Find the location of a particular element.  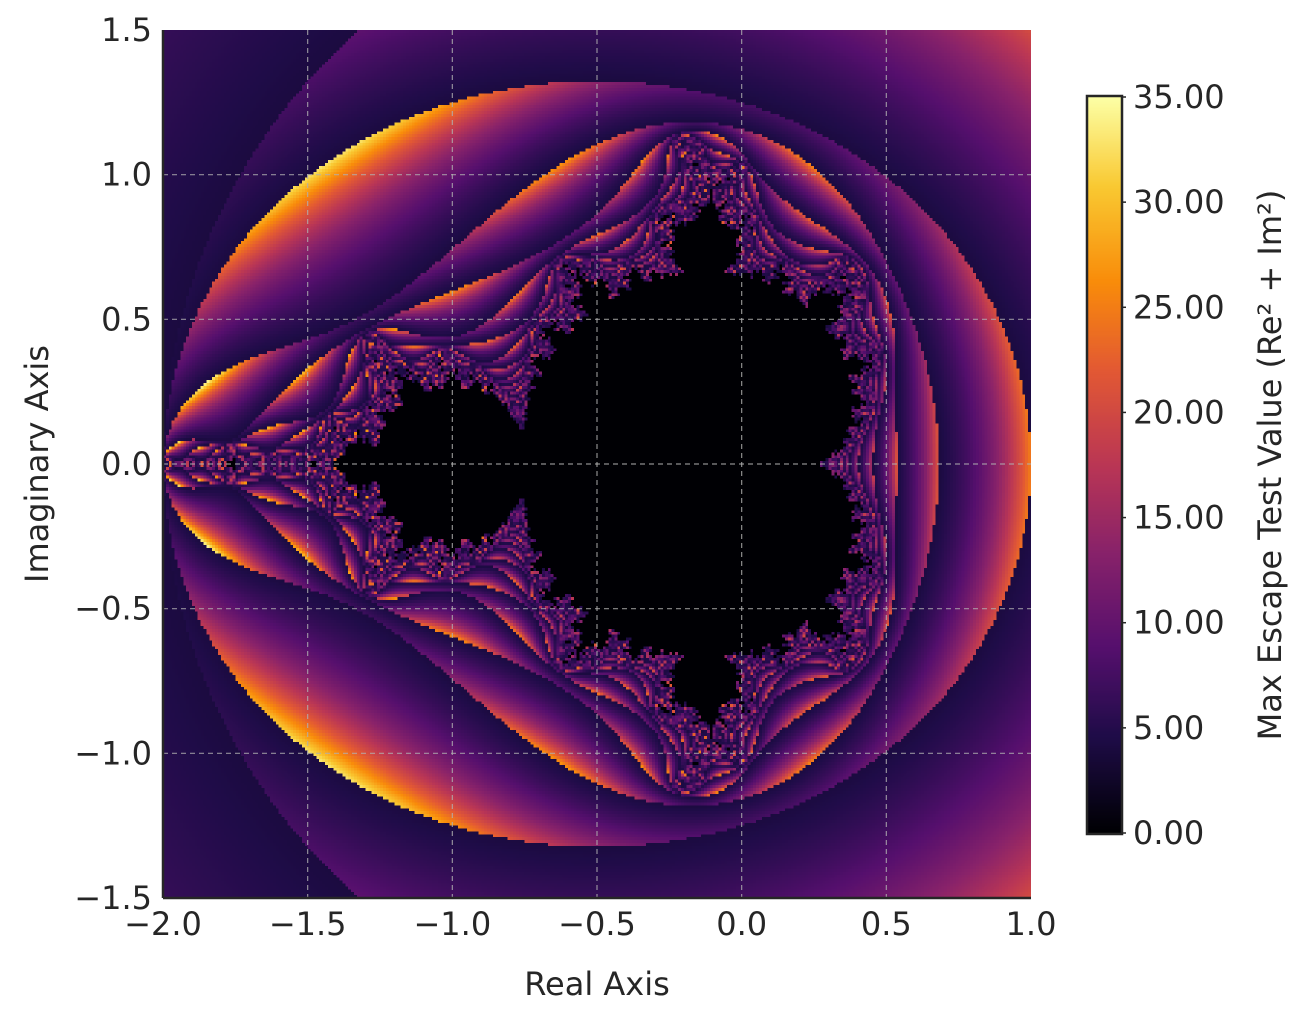

y-tick-labels: −1.5 −1.0 −0.5 0.0 0.5 1.0 1.5 is located at coordinates (113, 464).